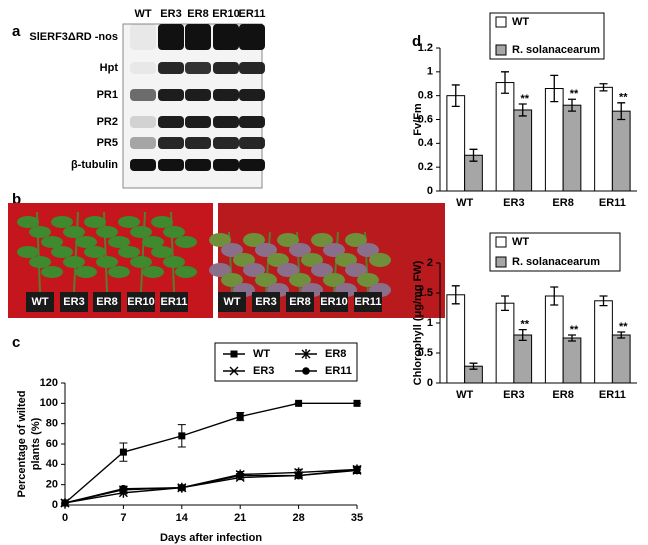 Image resolution: width=648 pixels, height=545 pixels. What do you see at coordinates (357, 518) in the screenshot?
I see `x-tick-label: 35` at bounding box center [357, 518].